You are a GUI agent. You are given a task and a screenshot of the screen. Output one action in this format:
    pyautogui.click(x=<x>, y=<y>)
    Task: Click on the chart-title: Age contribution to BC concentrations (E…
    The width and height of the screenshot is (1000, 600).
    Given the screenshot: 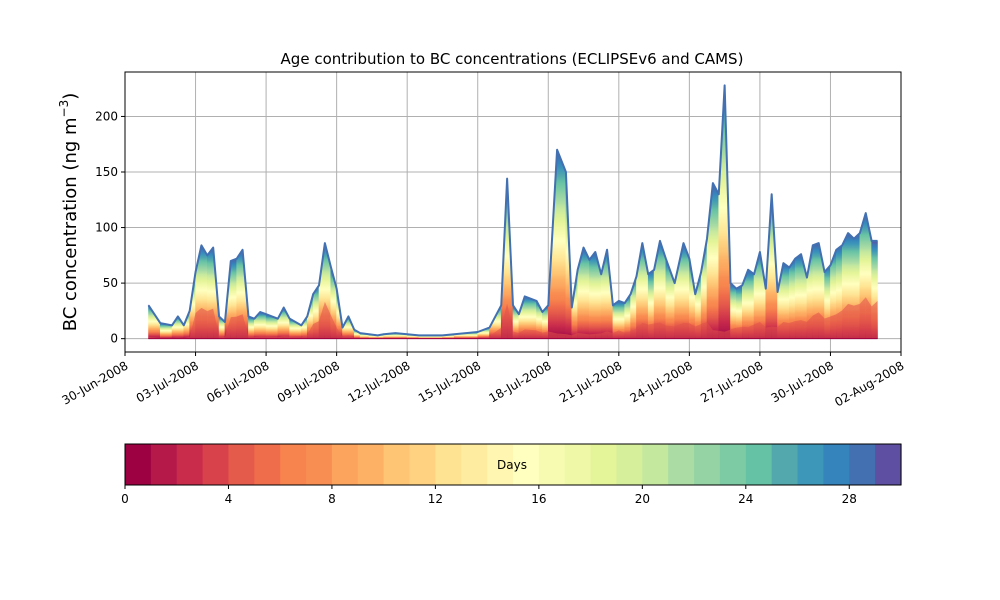 What is the action you would take?
    pyautogui.click(x=512, y=59)
    